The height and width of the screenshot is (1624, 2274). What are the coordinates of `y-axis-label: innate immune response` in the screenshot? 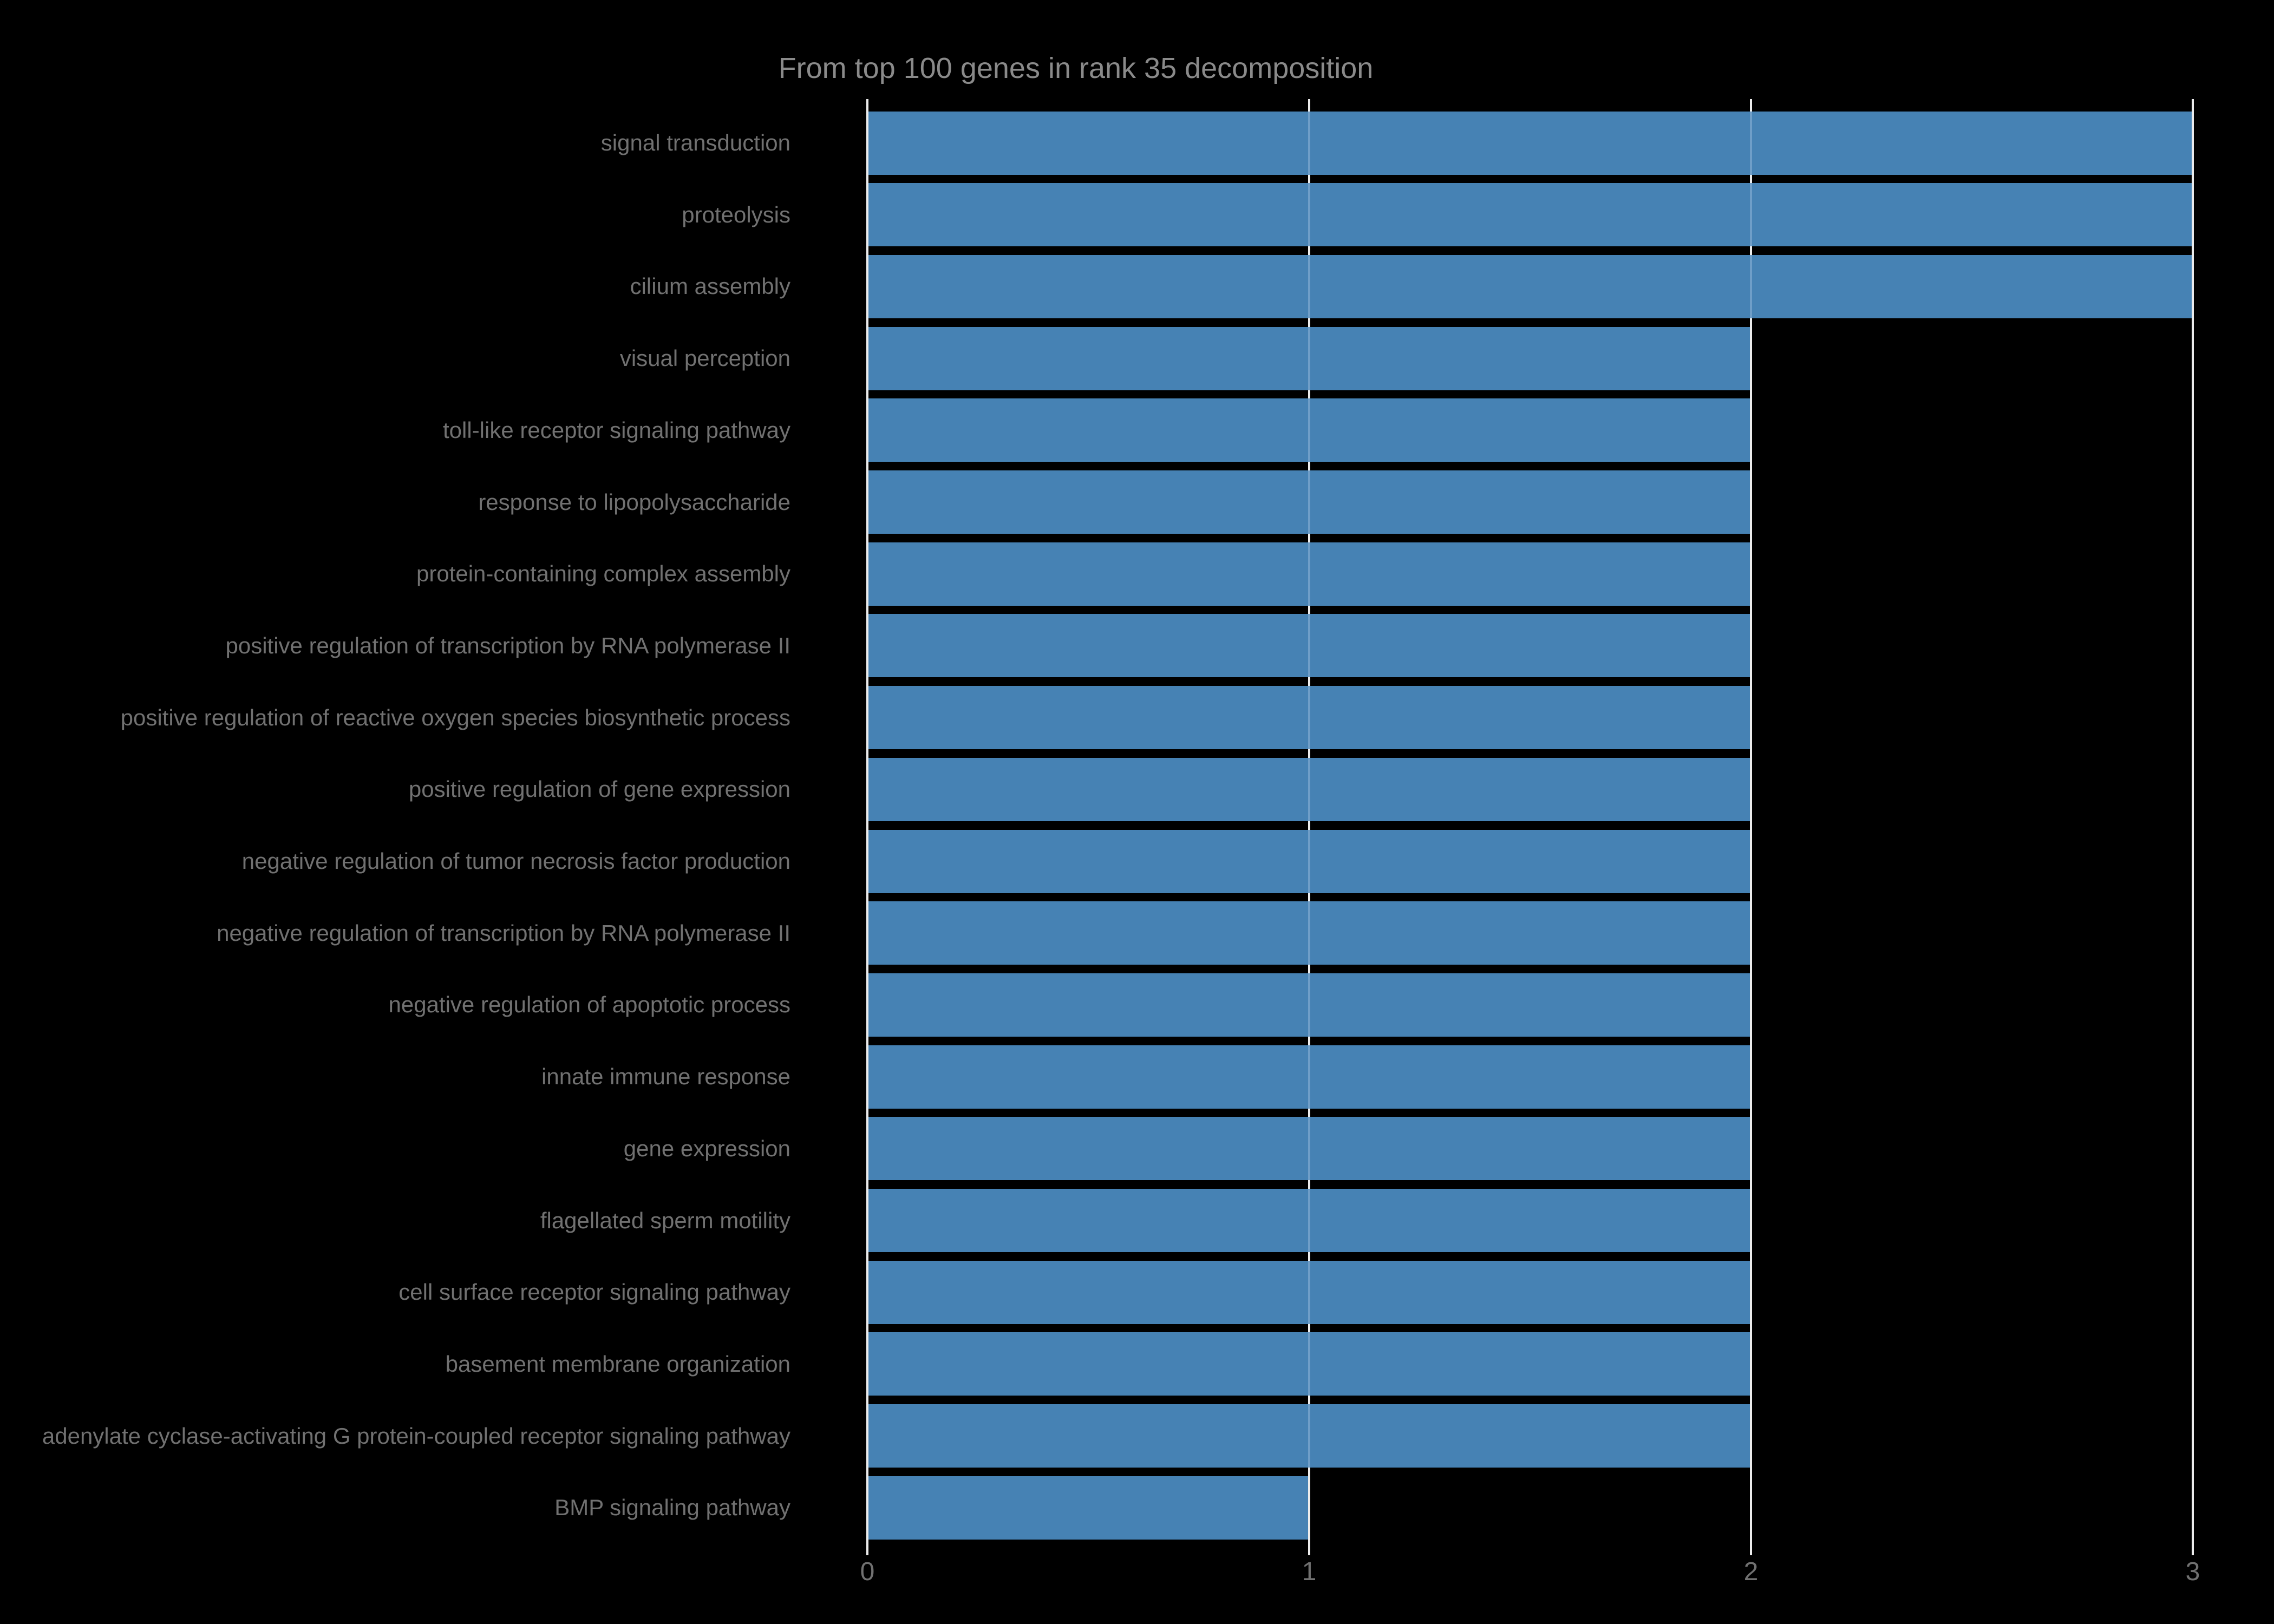 It's located at (666, 1076).